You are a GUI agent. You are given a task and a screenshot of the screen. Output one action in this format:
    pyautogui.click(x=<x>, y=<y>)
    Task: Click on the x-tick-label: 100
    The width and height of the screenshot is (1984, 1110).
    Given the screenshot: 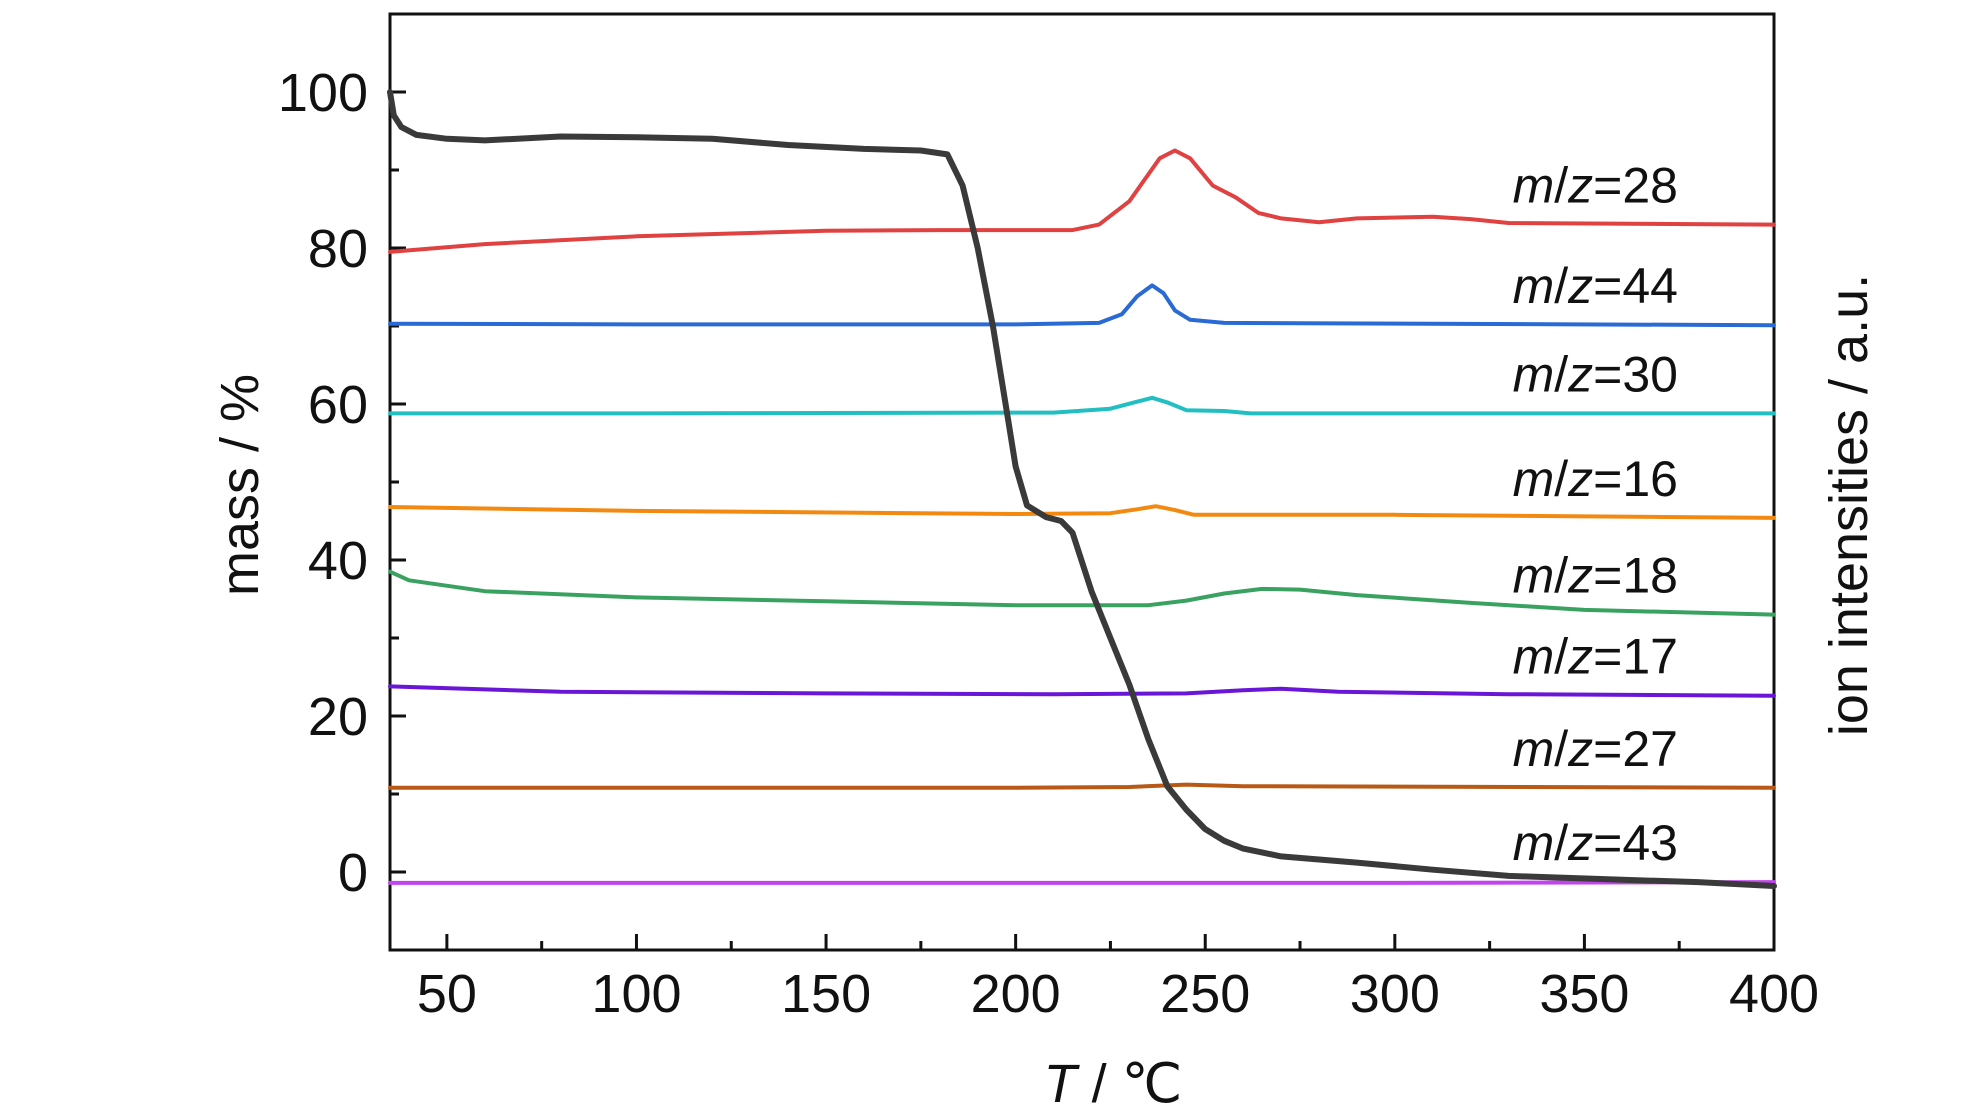 What is the action you would take?
    pyautogui.click(x=636, y=994)
    